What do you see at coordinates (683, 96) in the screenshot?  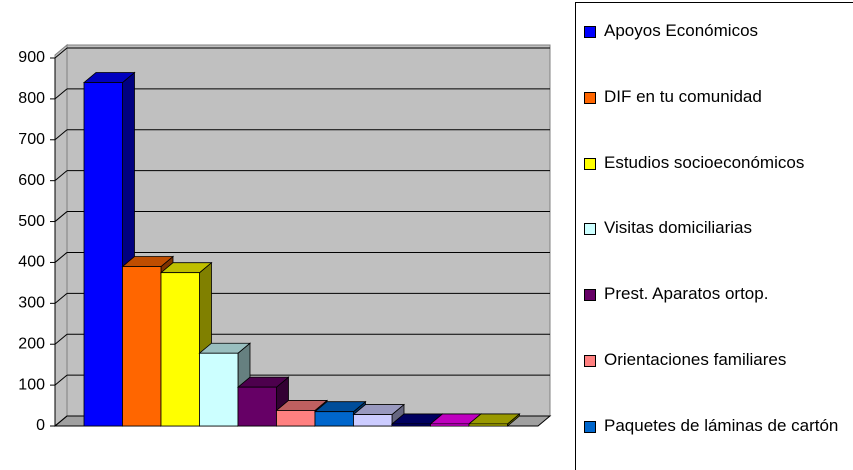 I see `legend-label: DIF en tu comunidad` at bounding box center [683, 96].